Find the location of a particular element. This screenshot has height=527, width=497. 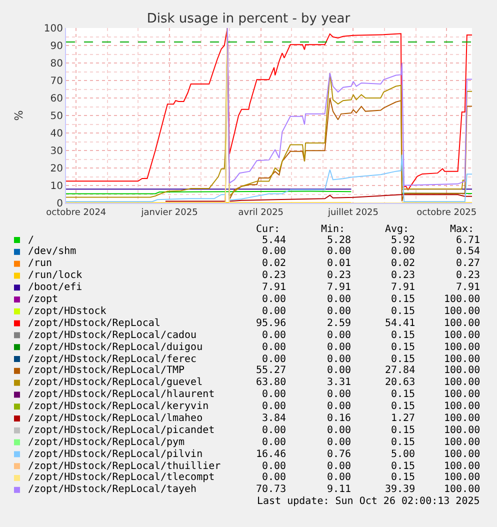

x-tick-label: avril 2025 is located at coordinates (261, 213).